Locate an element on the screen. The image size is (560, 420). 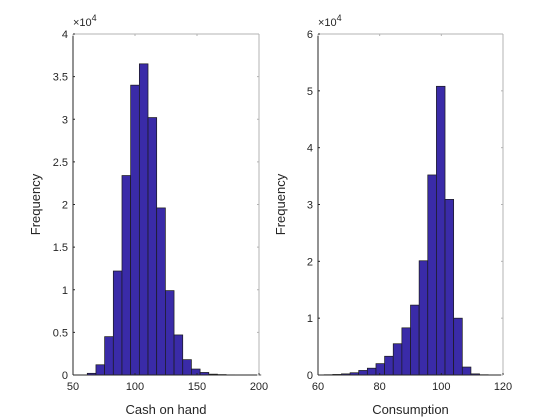
y-tick-label: 1.5 is located at coordinates (60, 248).